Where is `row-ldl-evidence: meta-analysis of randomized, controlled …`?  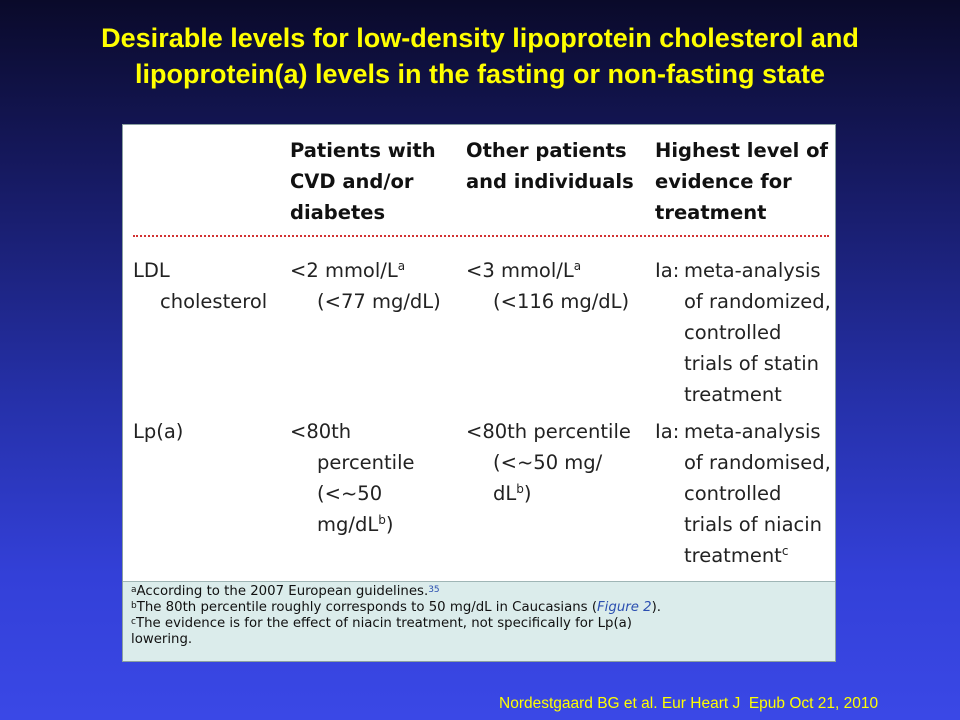
row-ldl-evidence: meta-analysis of randomized, controlled … is located at coordinates (757, 332).